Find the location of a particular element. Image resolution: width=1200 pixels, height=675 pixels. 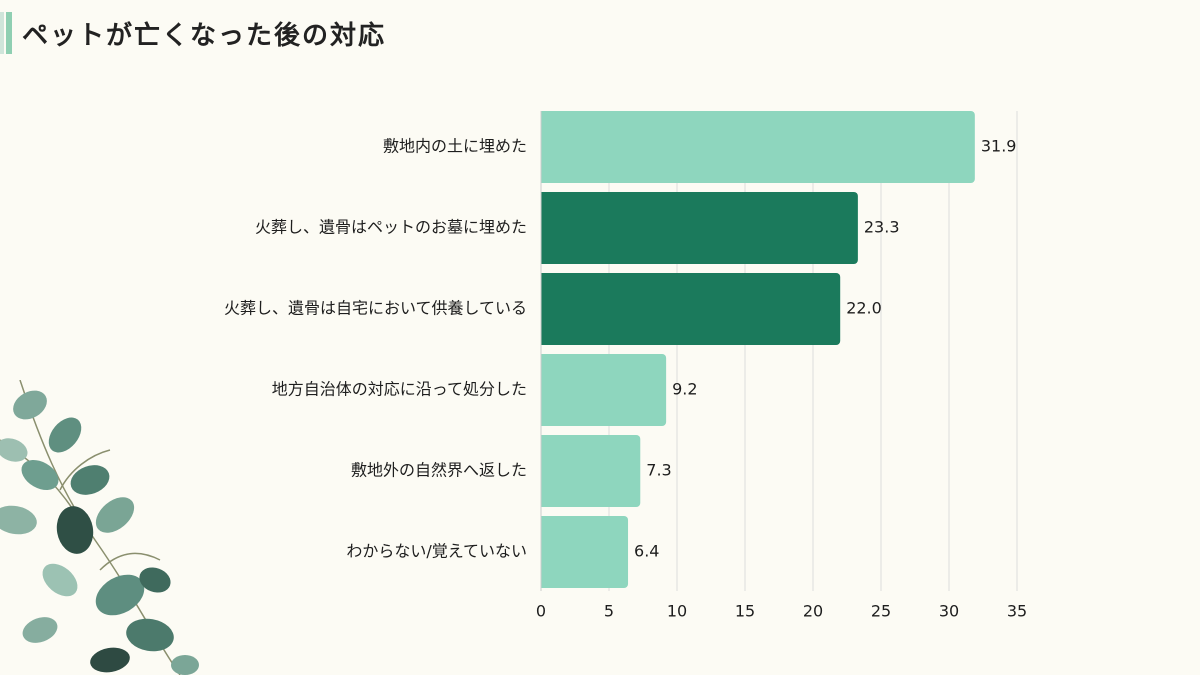

x-tick-label: 20 is located at coordinates (813, 611).